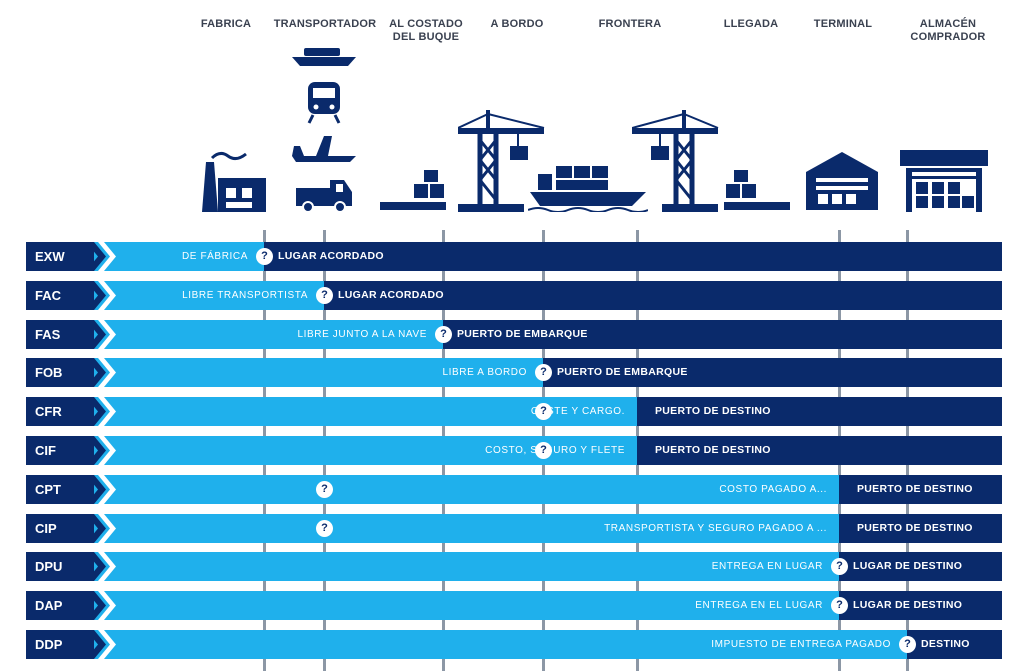 The width and height of the screenshot is (1024, 671). I want to click on incoterm-code: FAS, so click(60, 334).